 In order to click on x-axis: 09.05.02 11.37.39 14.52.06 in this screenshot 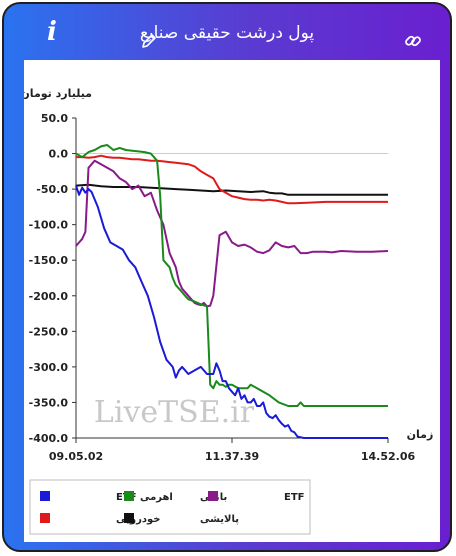, I will do `click(232, 450)`.